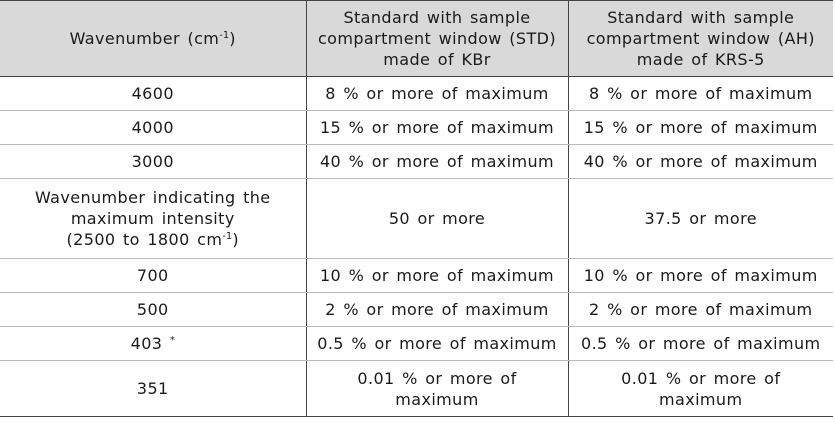 This screenshot has height=428, width=835. Describe the element at coordinates (144, 239) in the screenshot. I see `cell-wavenumber-line3-text: (2500 to 1800 cm` at that location.